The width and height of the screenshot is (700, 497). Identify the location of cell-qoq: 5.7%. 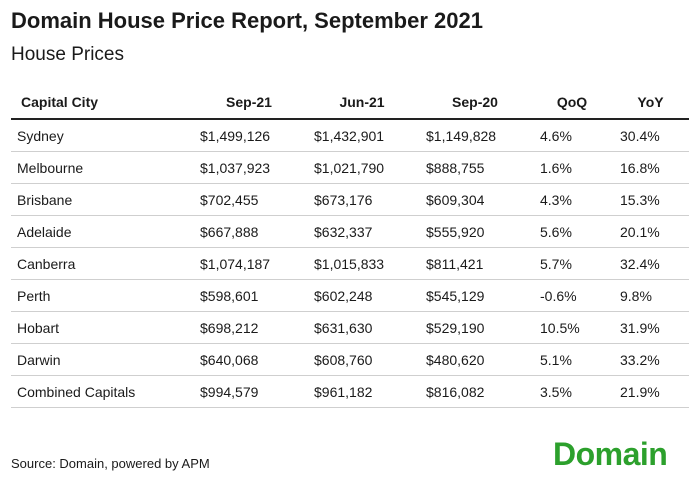
(572, 263).